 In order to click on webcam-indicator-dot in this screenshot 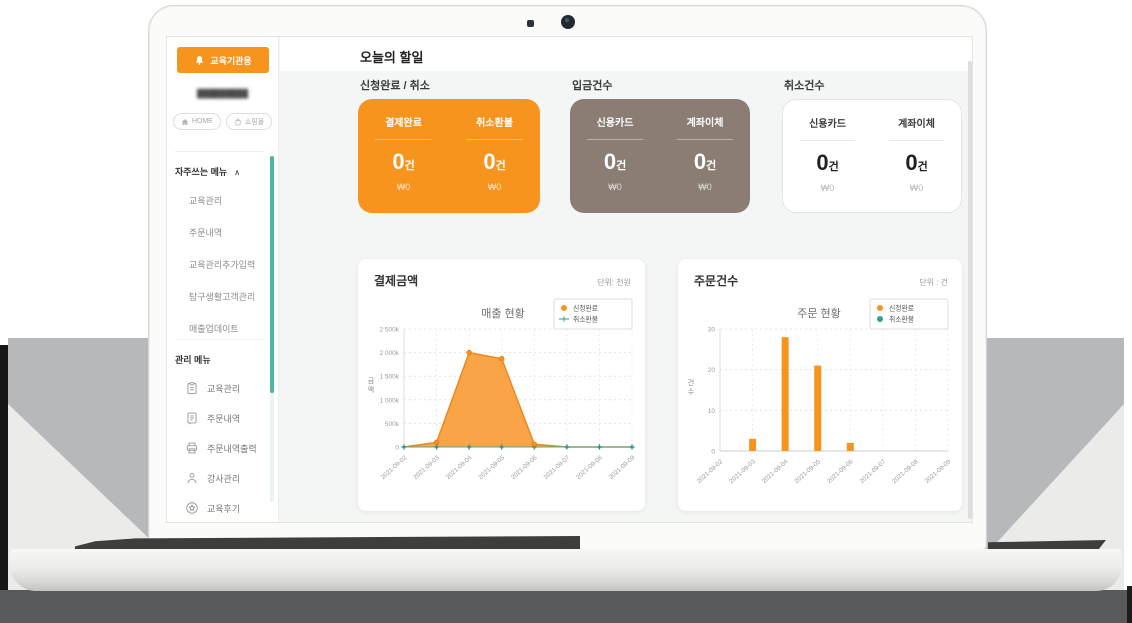, I will do `click(530, 23)`.